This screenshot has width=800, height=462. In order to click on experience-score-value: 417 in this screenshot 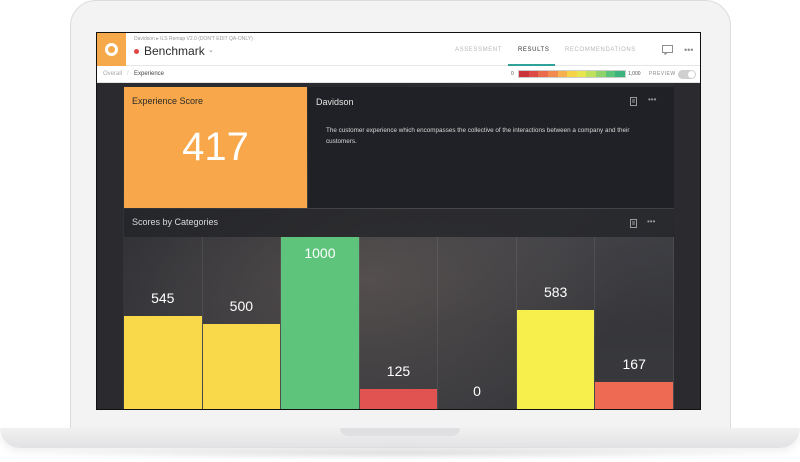, I will do `click(215, 147)`.